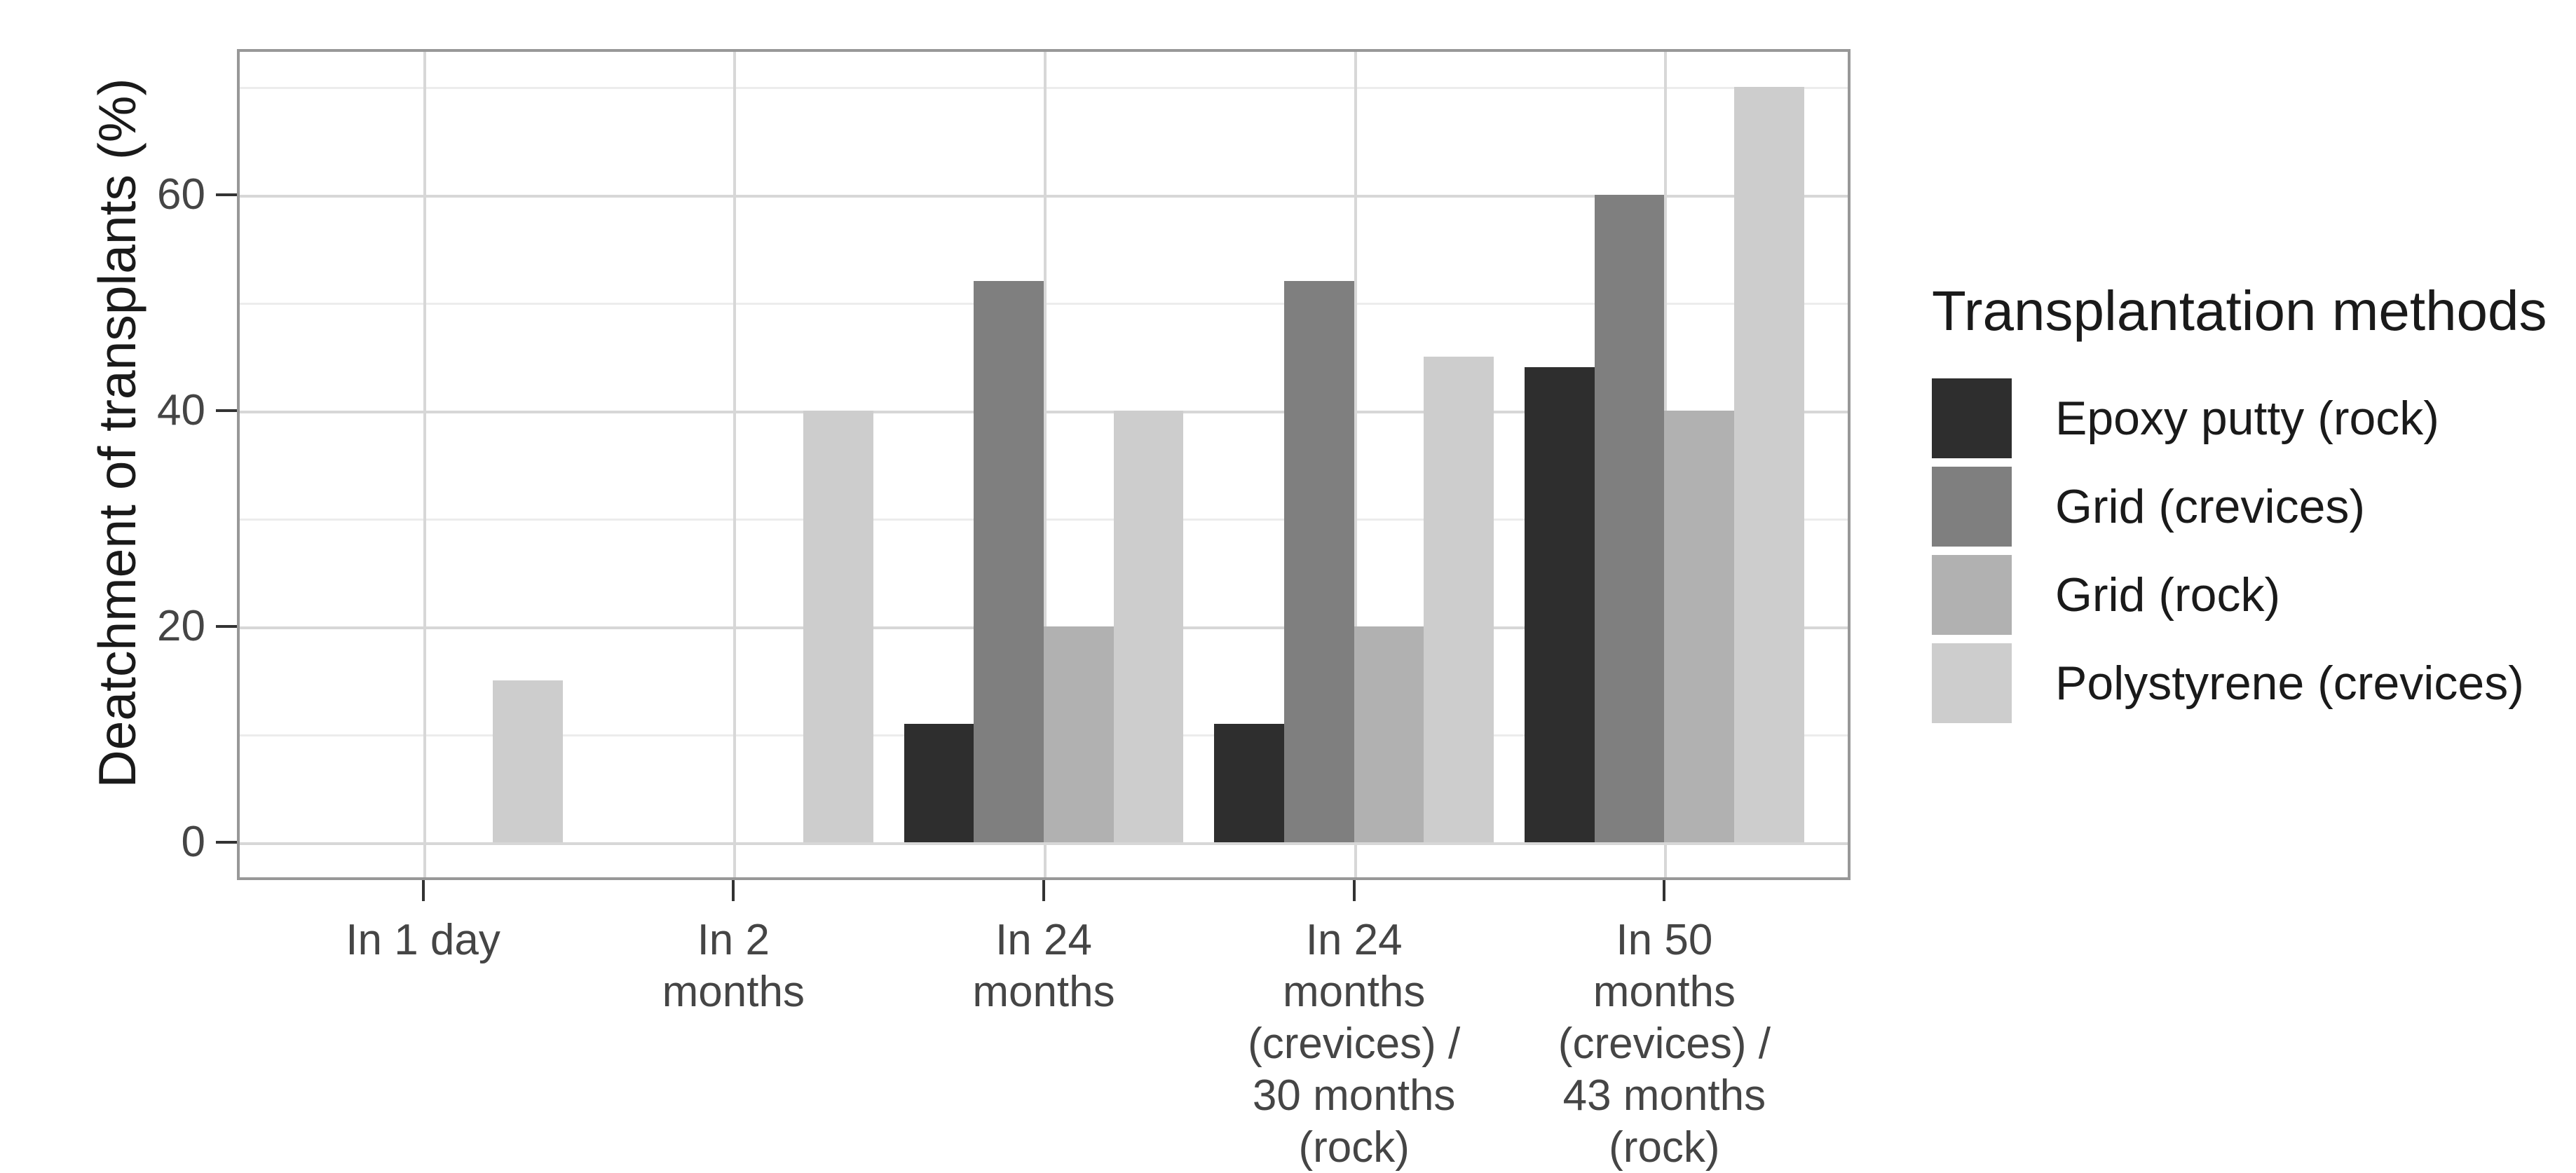 The image size is (2576, 1173). What do you see at coordinates (181, 194) in the screenshot?
I see `y-tick-label: 60` at bounding box center [181, 194].